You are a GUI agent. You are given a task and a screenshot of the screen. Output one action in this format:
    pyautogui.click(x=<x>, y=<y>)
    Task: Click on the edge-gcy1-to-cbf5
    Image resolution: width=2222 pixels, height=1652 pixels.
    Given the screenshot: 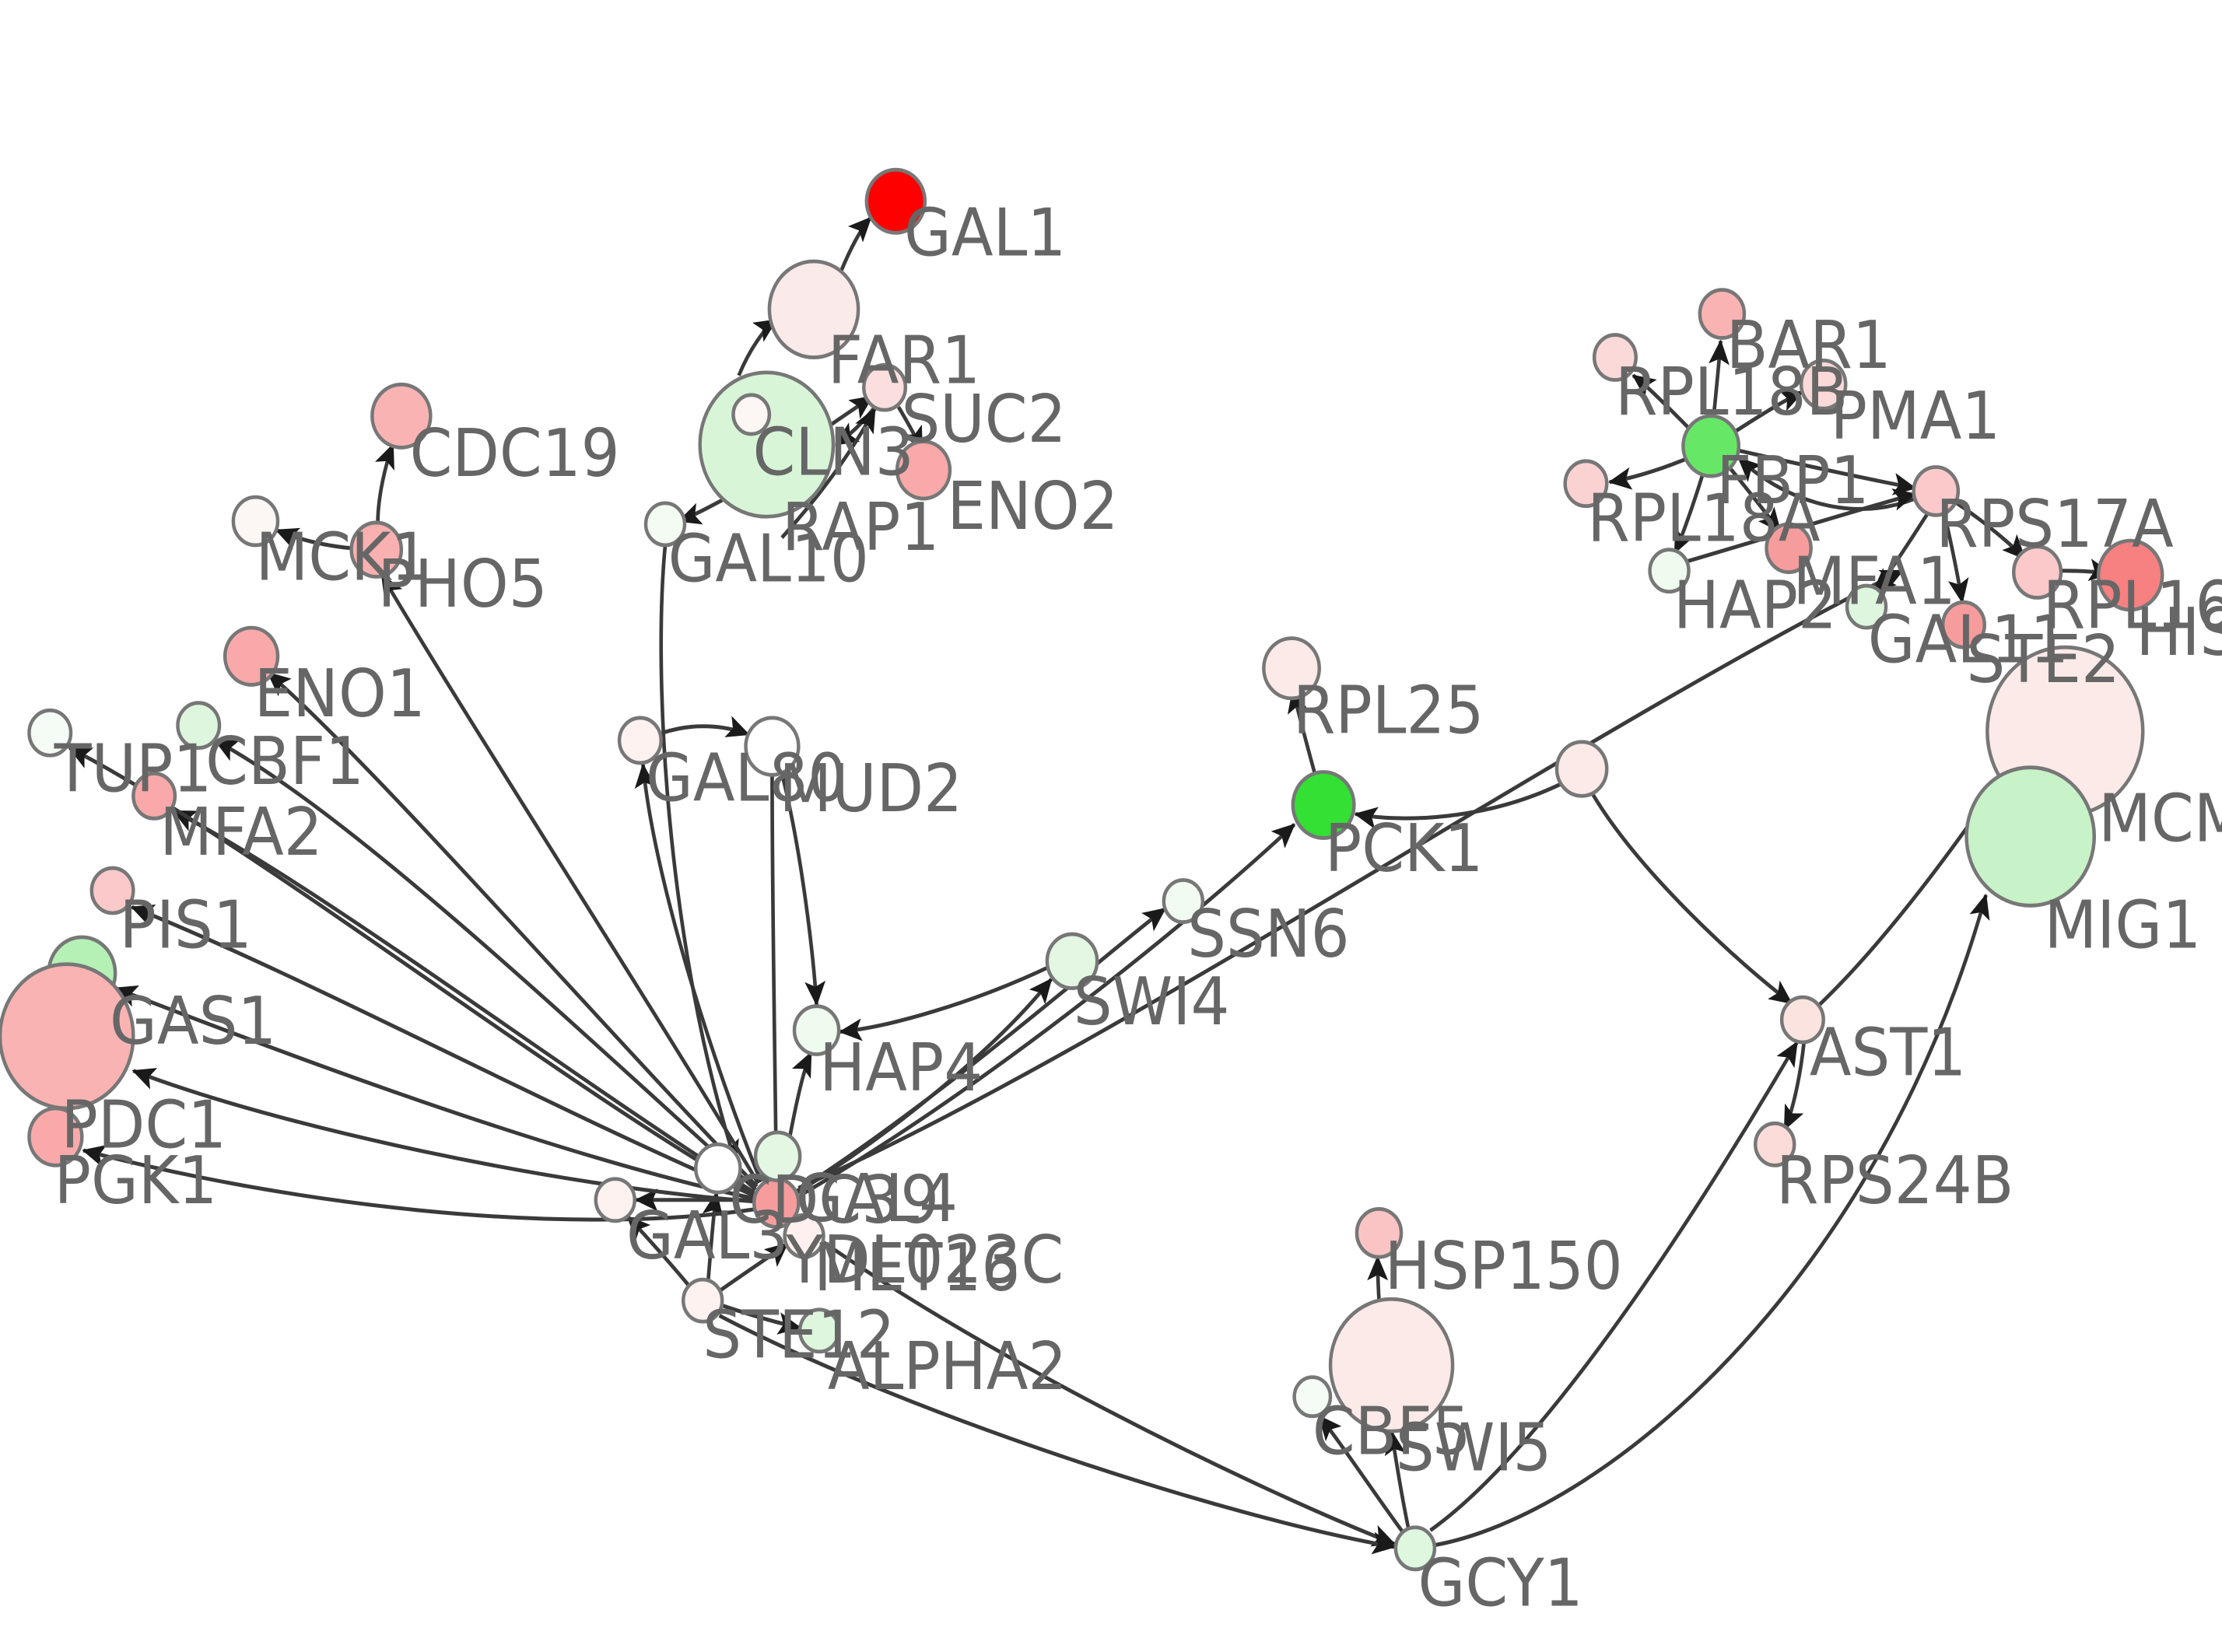 What is the action you would take?
    pyautogui.click(x=1361, y=1475)
    